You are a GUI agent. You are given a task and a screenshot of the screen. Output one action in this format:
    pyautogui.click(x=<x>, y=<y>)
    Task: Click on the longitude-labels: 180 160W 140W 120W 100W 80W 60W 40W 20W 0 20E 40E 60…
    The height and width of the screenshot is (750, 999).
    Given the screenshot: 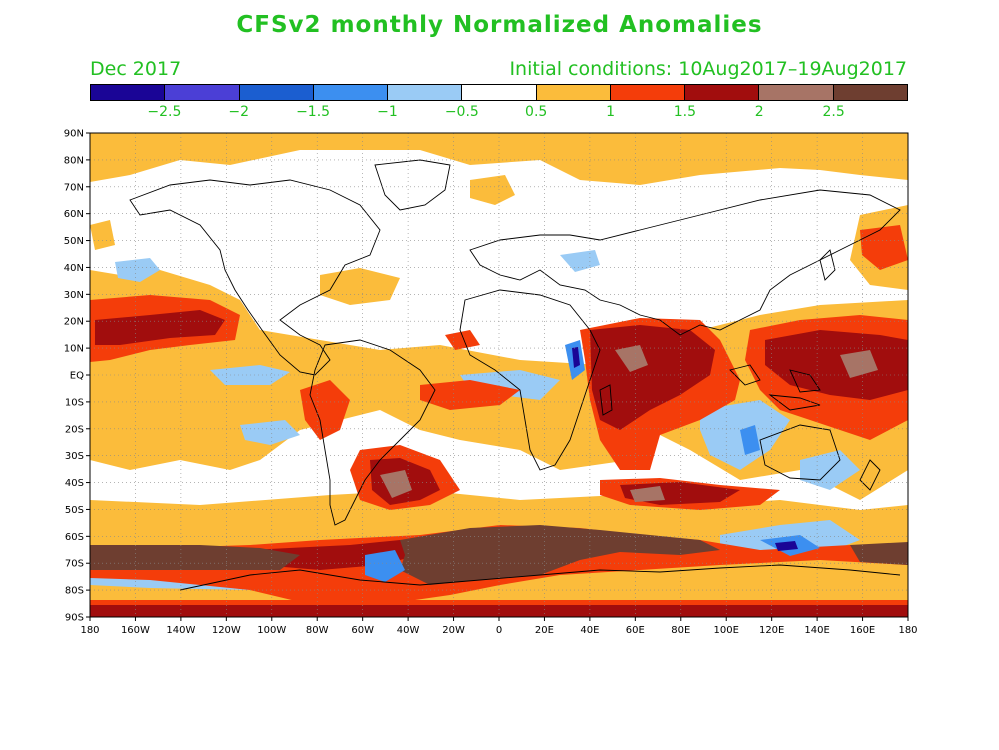 What is the action you would take?
    pyautogui.click(x=498, y=630)
    